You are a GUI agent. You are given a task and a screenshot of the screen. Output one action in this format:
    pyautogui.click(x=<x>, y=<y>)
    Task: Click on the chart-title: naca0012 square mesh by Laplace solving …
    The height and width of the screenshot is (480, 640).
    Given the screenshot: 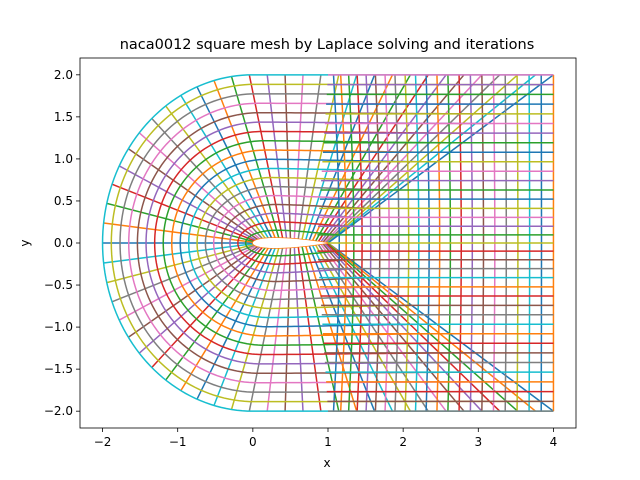 What is the action you would take?
    pyautogui.click(x=327, y=45)
    